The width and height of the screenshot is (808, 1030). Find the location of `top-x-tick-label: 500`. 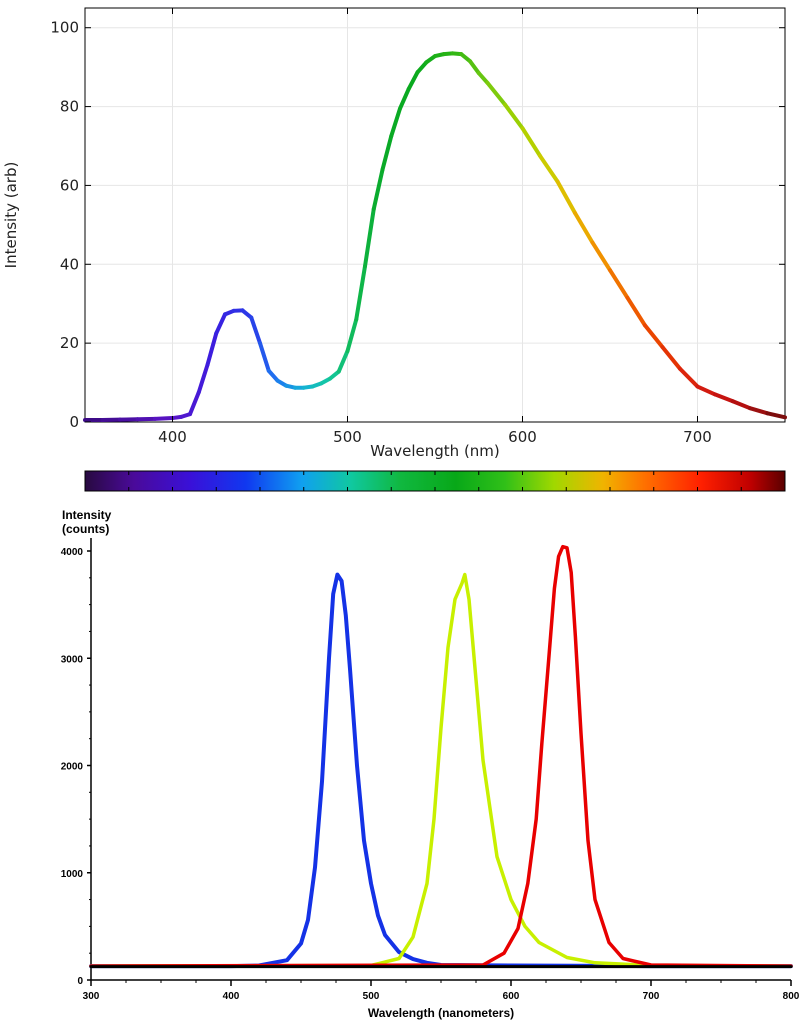

top-x-tick-label: 500 is located at coordinates (347, 437).